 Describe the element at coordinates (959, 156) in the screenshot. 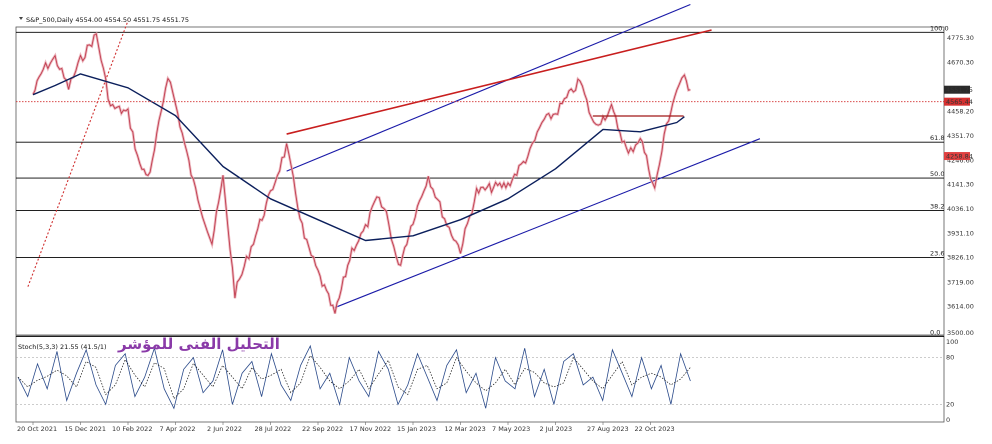

I see `price-tag-label: 4258.84` at that location.